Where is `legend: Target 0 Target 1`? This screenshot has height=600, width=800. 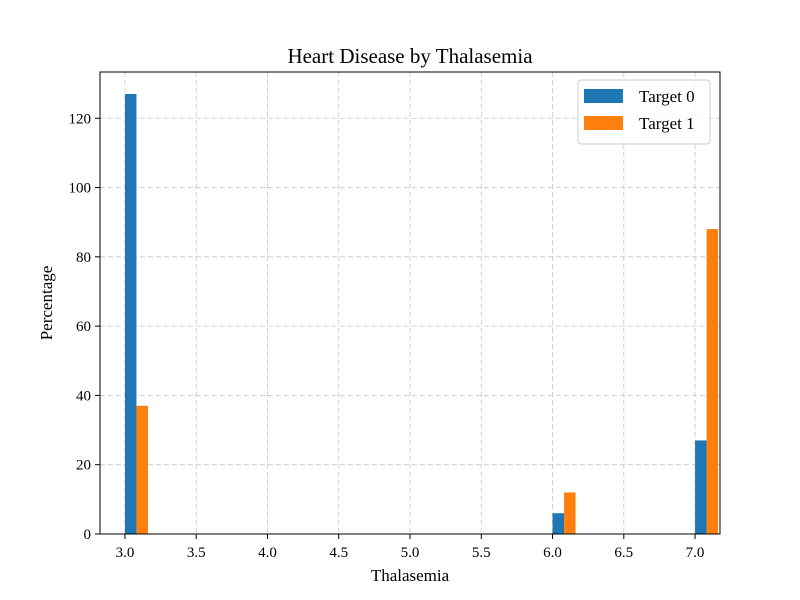 legend: Target 0 Target 1 is located at coordinates (644, 112).